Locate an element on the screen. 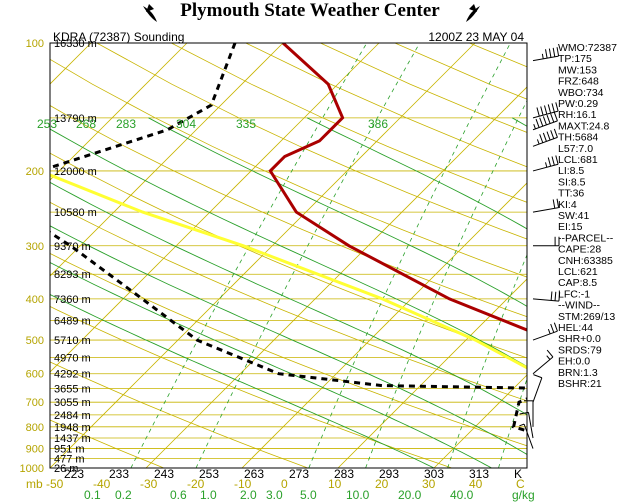  mixing-ratio-tick-label: 10.0 is located at coordinates (358, 495).